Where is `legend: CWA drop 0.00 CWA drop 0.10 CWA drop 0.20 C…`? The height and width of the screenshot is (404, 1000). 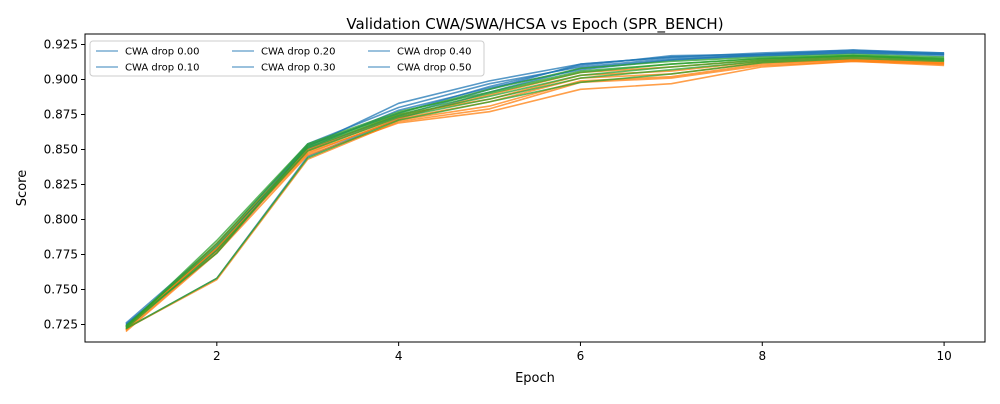 legend: CWA drop 0.00 CWA drop 0.10 CWA drop 0.20 C… is located at coordinates (287, 58).